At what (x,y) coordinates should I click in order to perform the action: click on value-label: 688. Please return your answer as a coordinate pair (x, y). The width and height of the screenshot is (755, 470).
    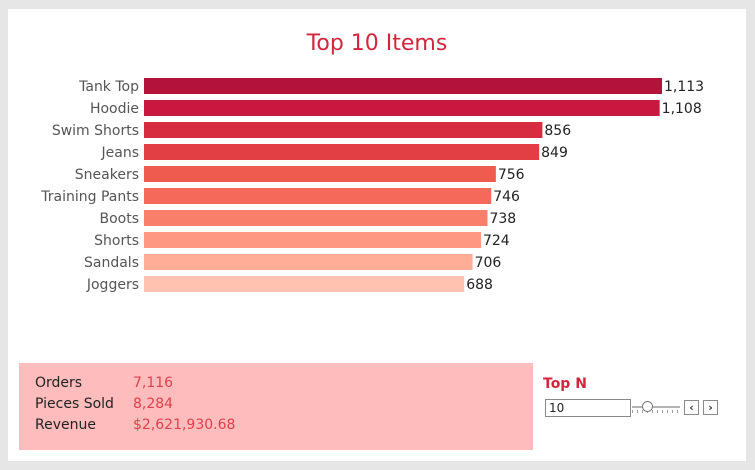
    Looking at the image, I should click on (479, 285).